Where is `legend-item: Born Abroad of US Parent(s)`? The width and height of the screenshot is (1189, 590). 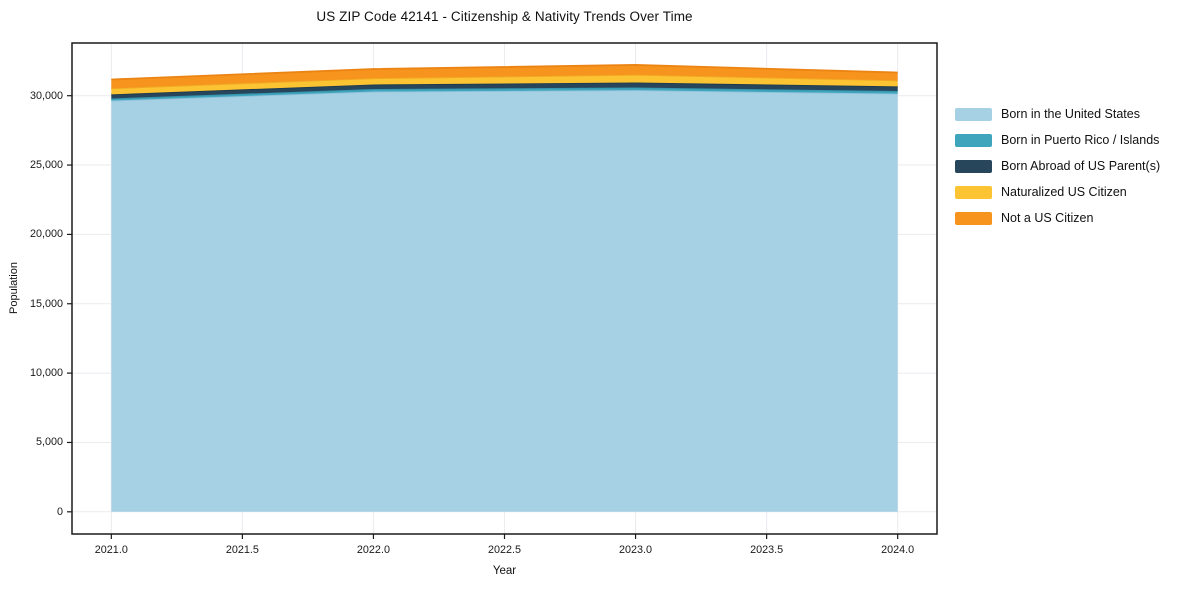
legend-item: Born Abroad of US Parent(s) is located at coordinates (1058, 166).